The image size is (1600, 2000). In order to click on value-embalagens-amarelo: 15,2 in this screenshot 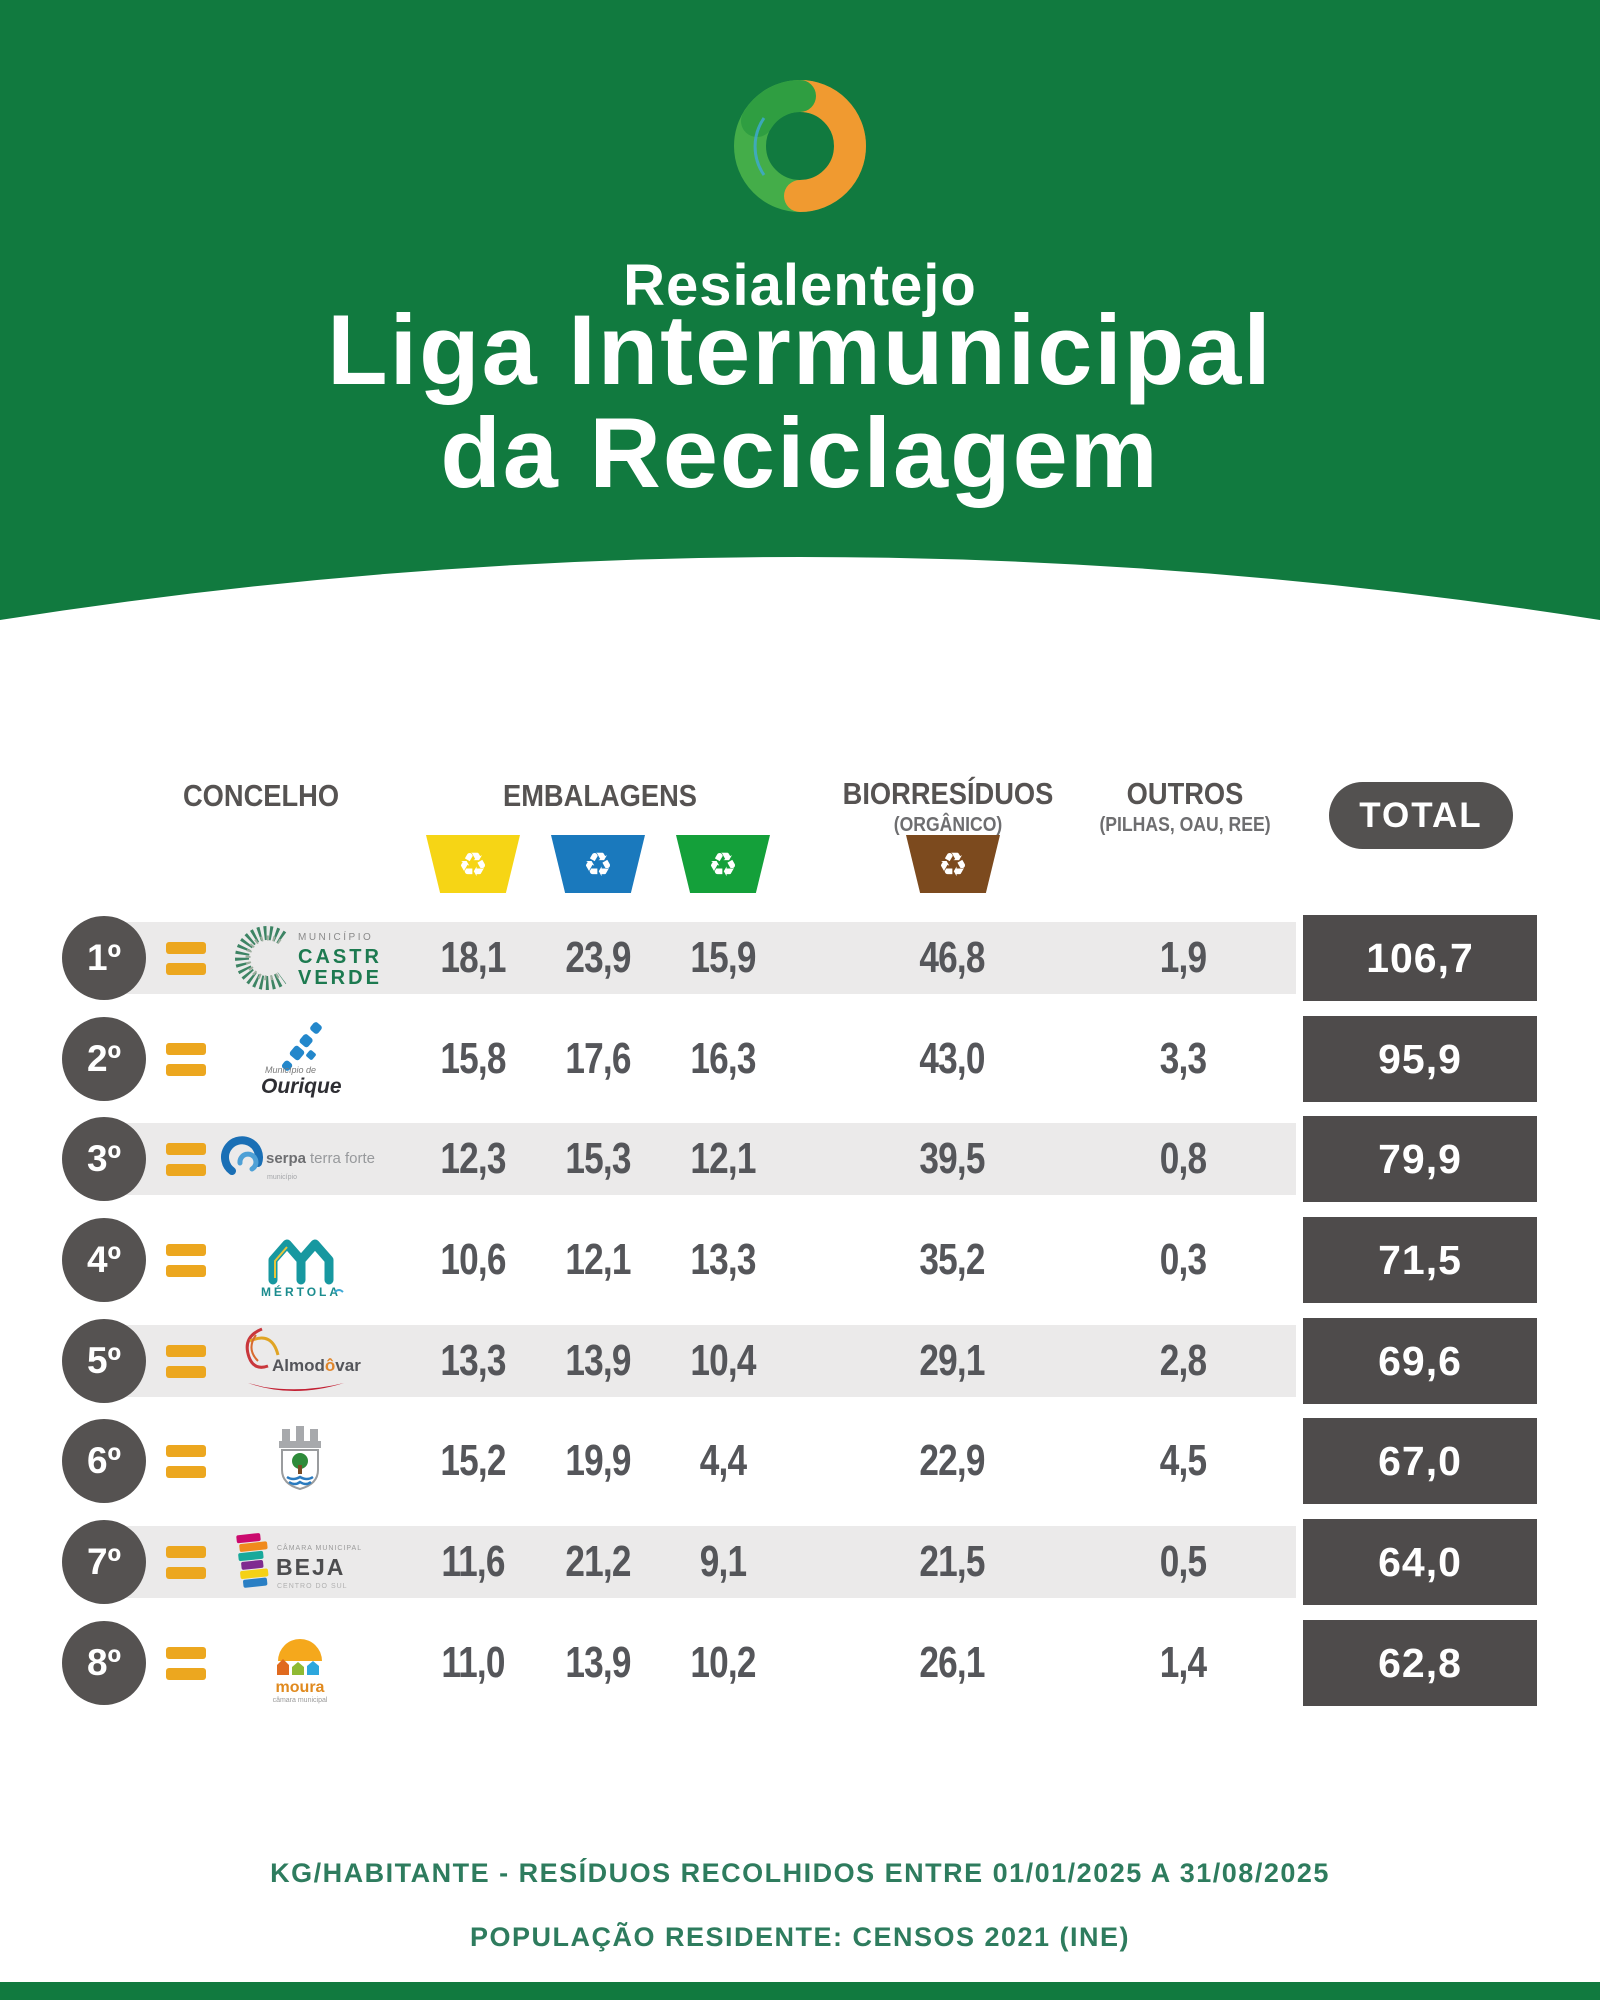, I will do `click(473, 1460)`.